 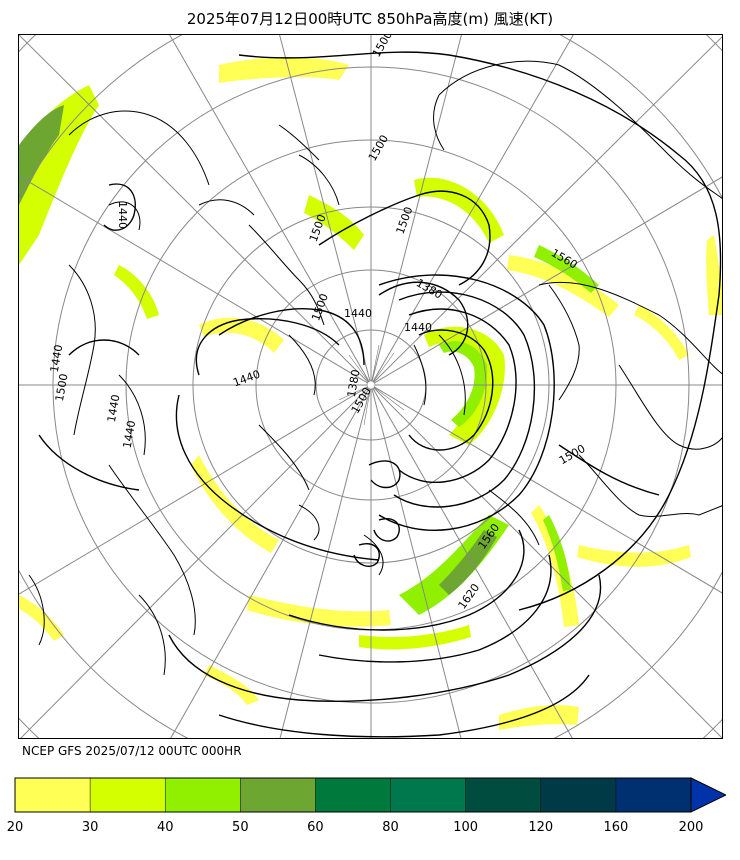 What do you see at coordinates (616, 827) in the screenshot?
I see `colorbar-tick-label: 160` at bounding box center [616, 827].